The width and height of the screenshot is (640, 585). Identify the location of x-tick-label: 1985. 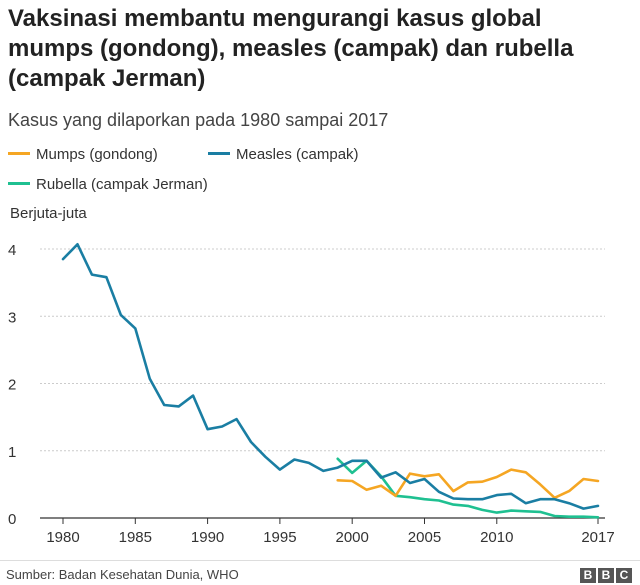
(135, 537).